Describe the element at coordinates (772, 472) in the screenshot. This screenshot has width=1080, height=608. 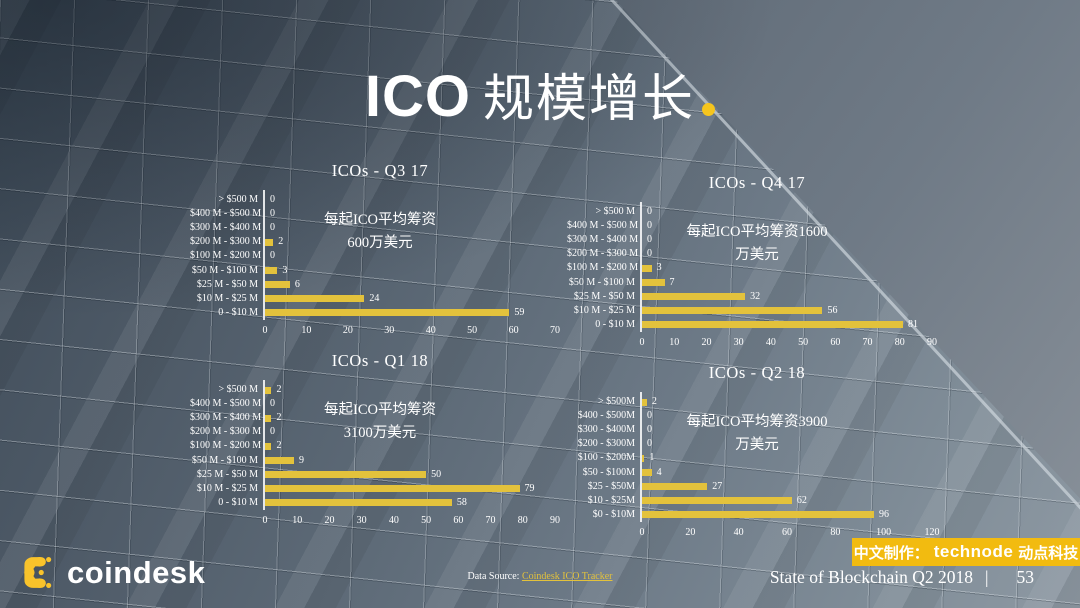
I see `chart-row: $50 - $100M 4` at that location.